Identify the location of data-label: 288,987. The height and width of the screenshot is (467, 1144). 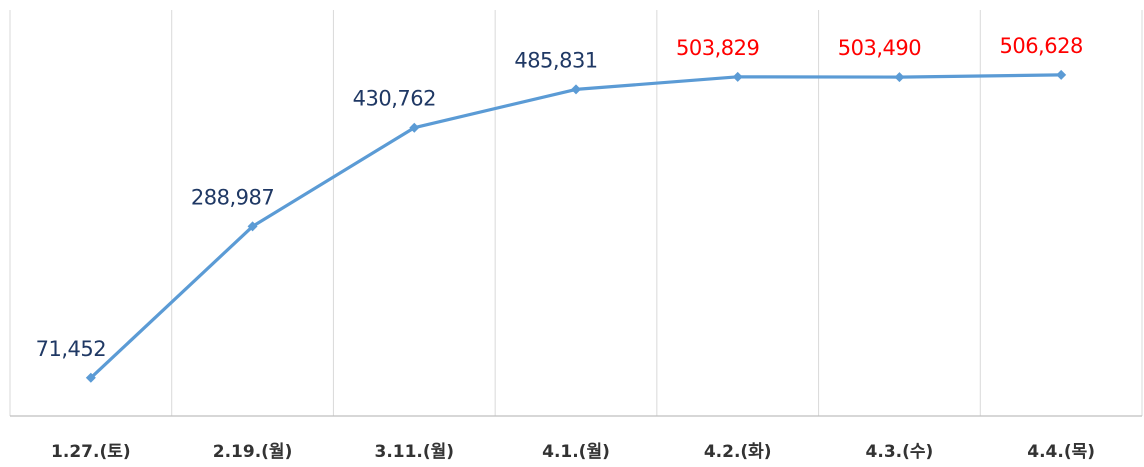
(232, 197).